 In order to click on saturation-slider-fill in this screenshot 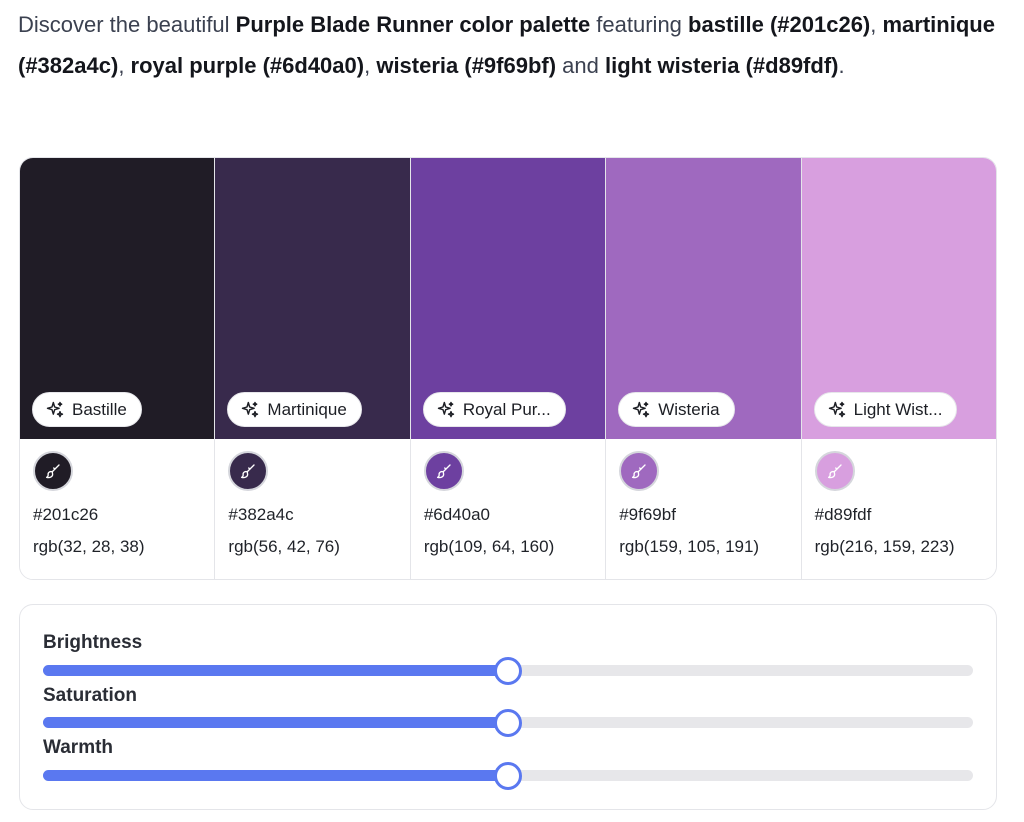, I will do `click(275, 722)`.